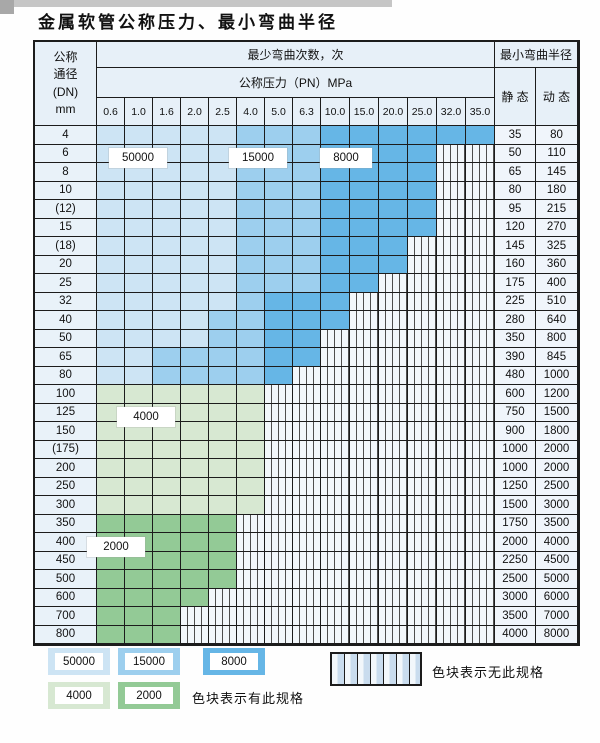 The width and height of the screenshot is (600, 743). Describe the element at coordinates (515, 209) in the screenshot. I see `static-radius-value: 95` at that location.